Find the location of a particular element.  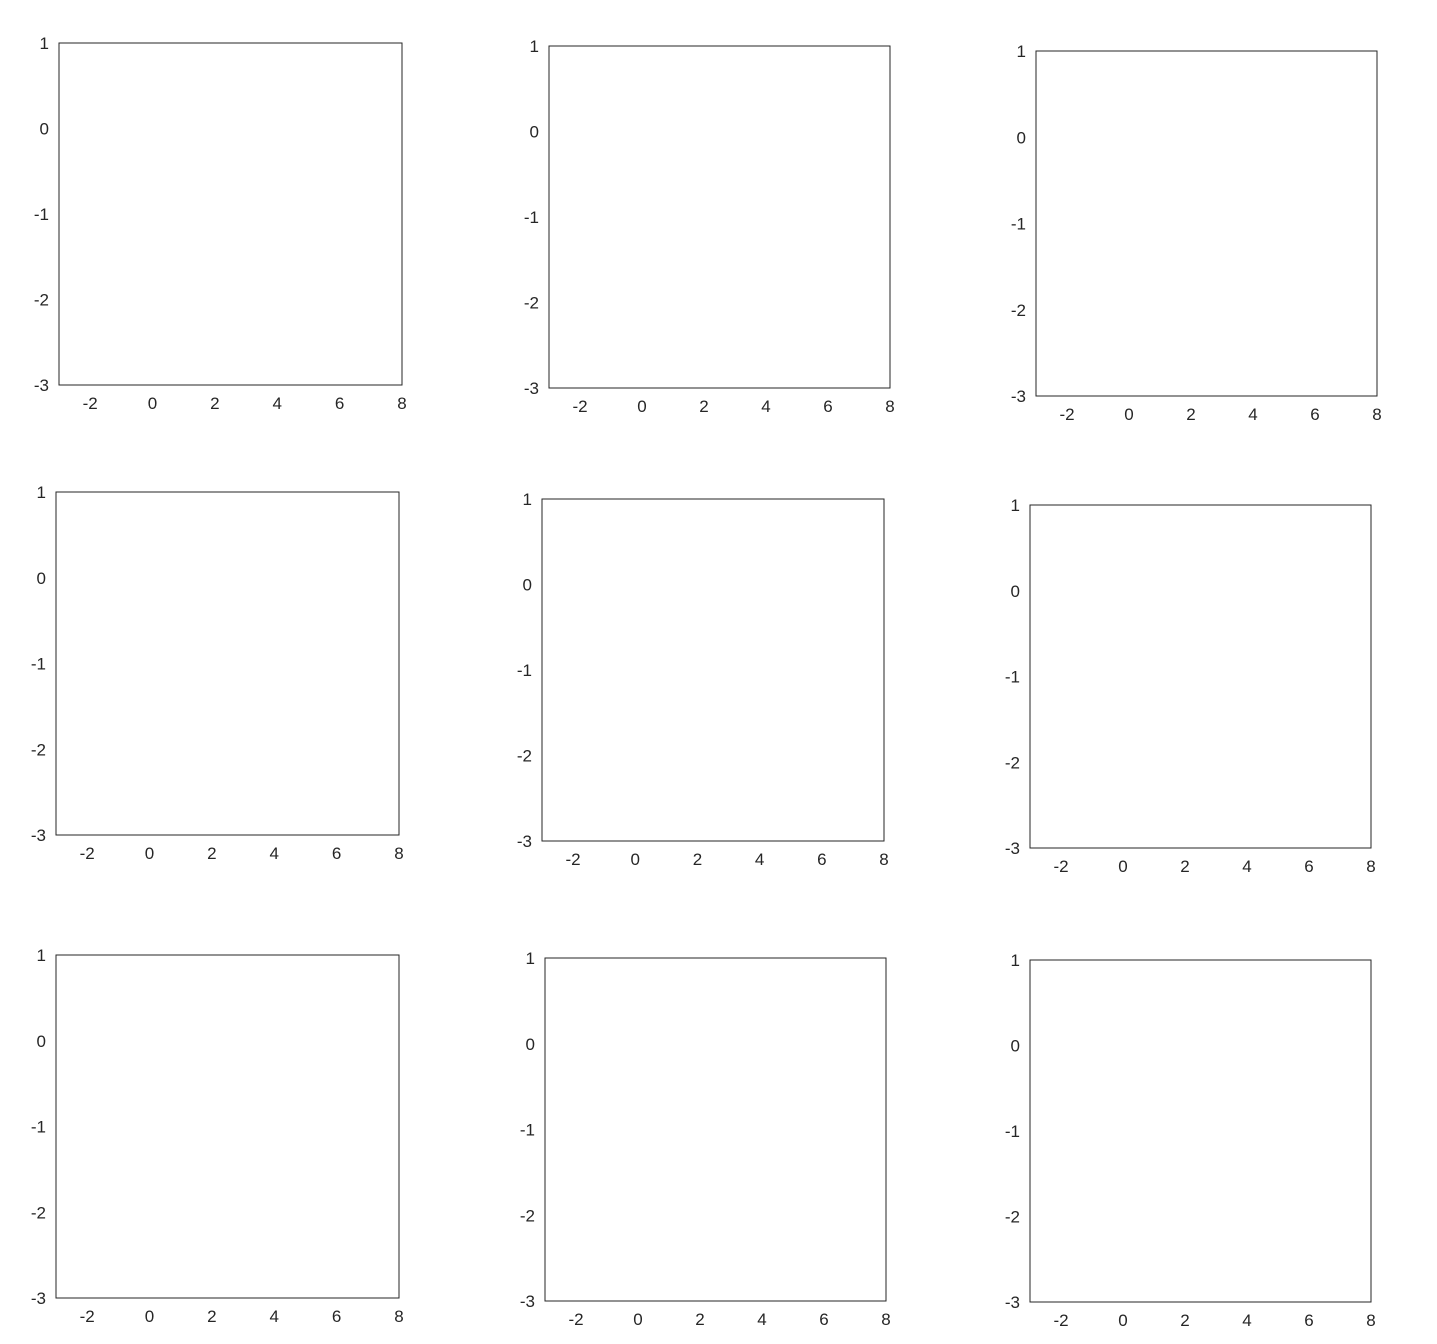

panel-row2-col2: -2 0 2 4 6 810-1-2-3 is located at coordinates (703, 679).